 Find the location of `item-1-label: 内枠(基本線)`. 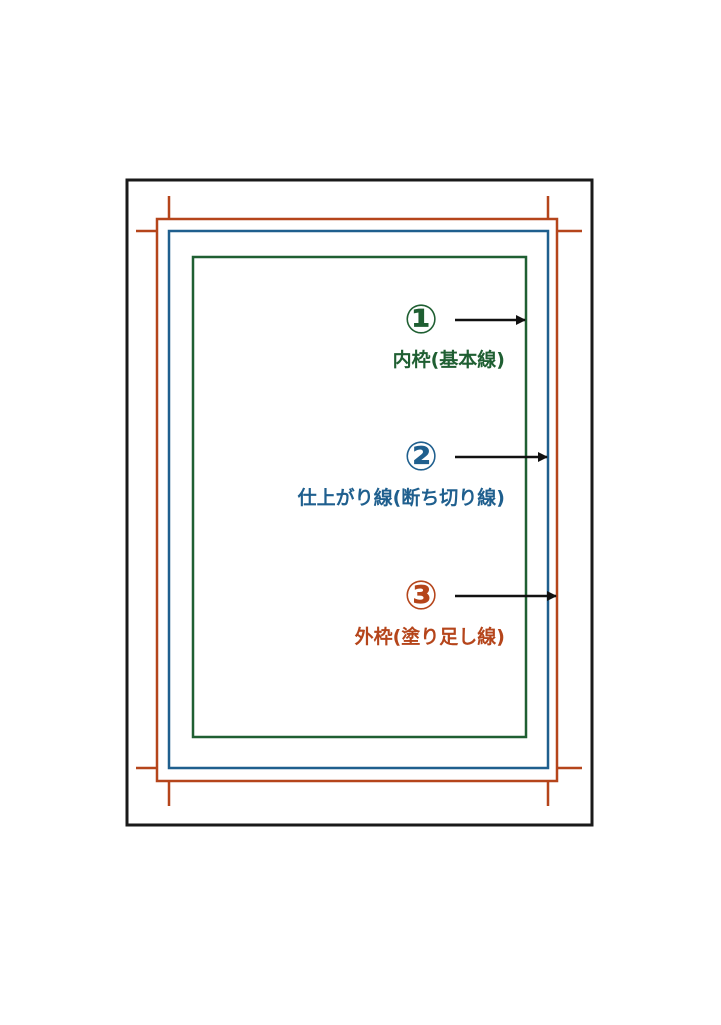

item-1-label: 内枠(基本線) is located at coordinates (448, 360).